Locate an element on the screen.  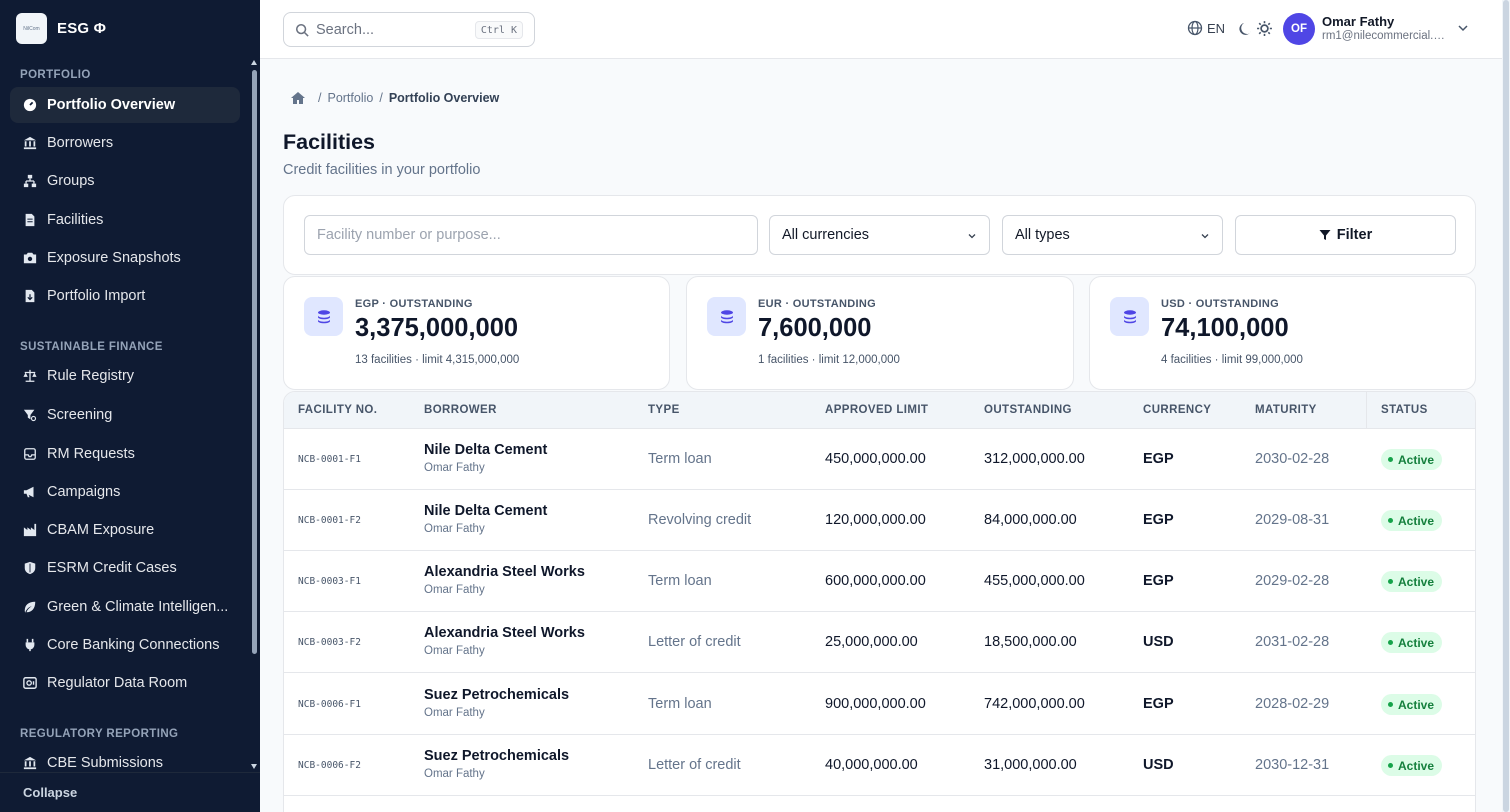
approved-limit: 120,000,000.00 is located at coordinates (875, 520).